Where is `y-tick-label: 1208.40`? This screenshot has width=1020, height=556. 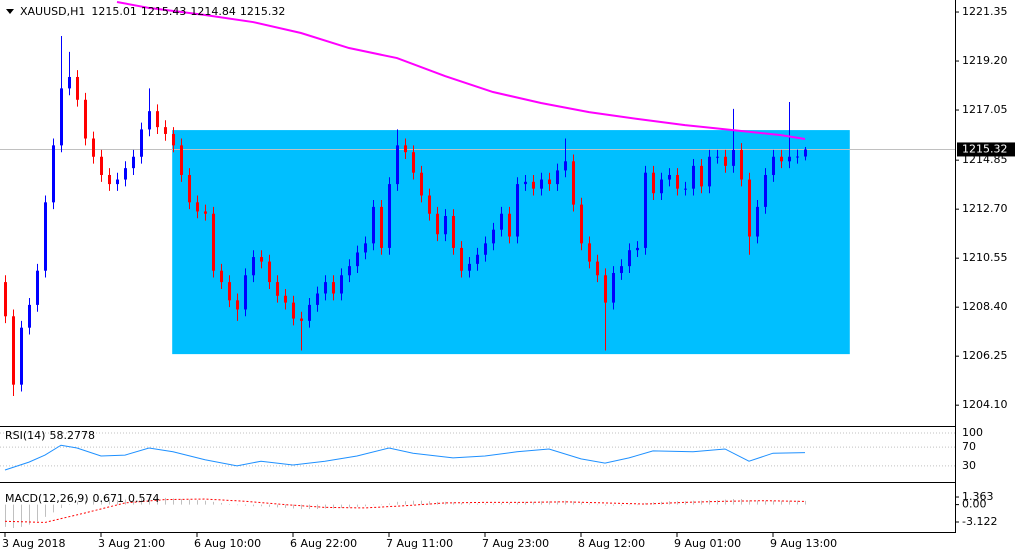 y-tick-label: 1208.40 is located at coordinates (985, 306).